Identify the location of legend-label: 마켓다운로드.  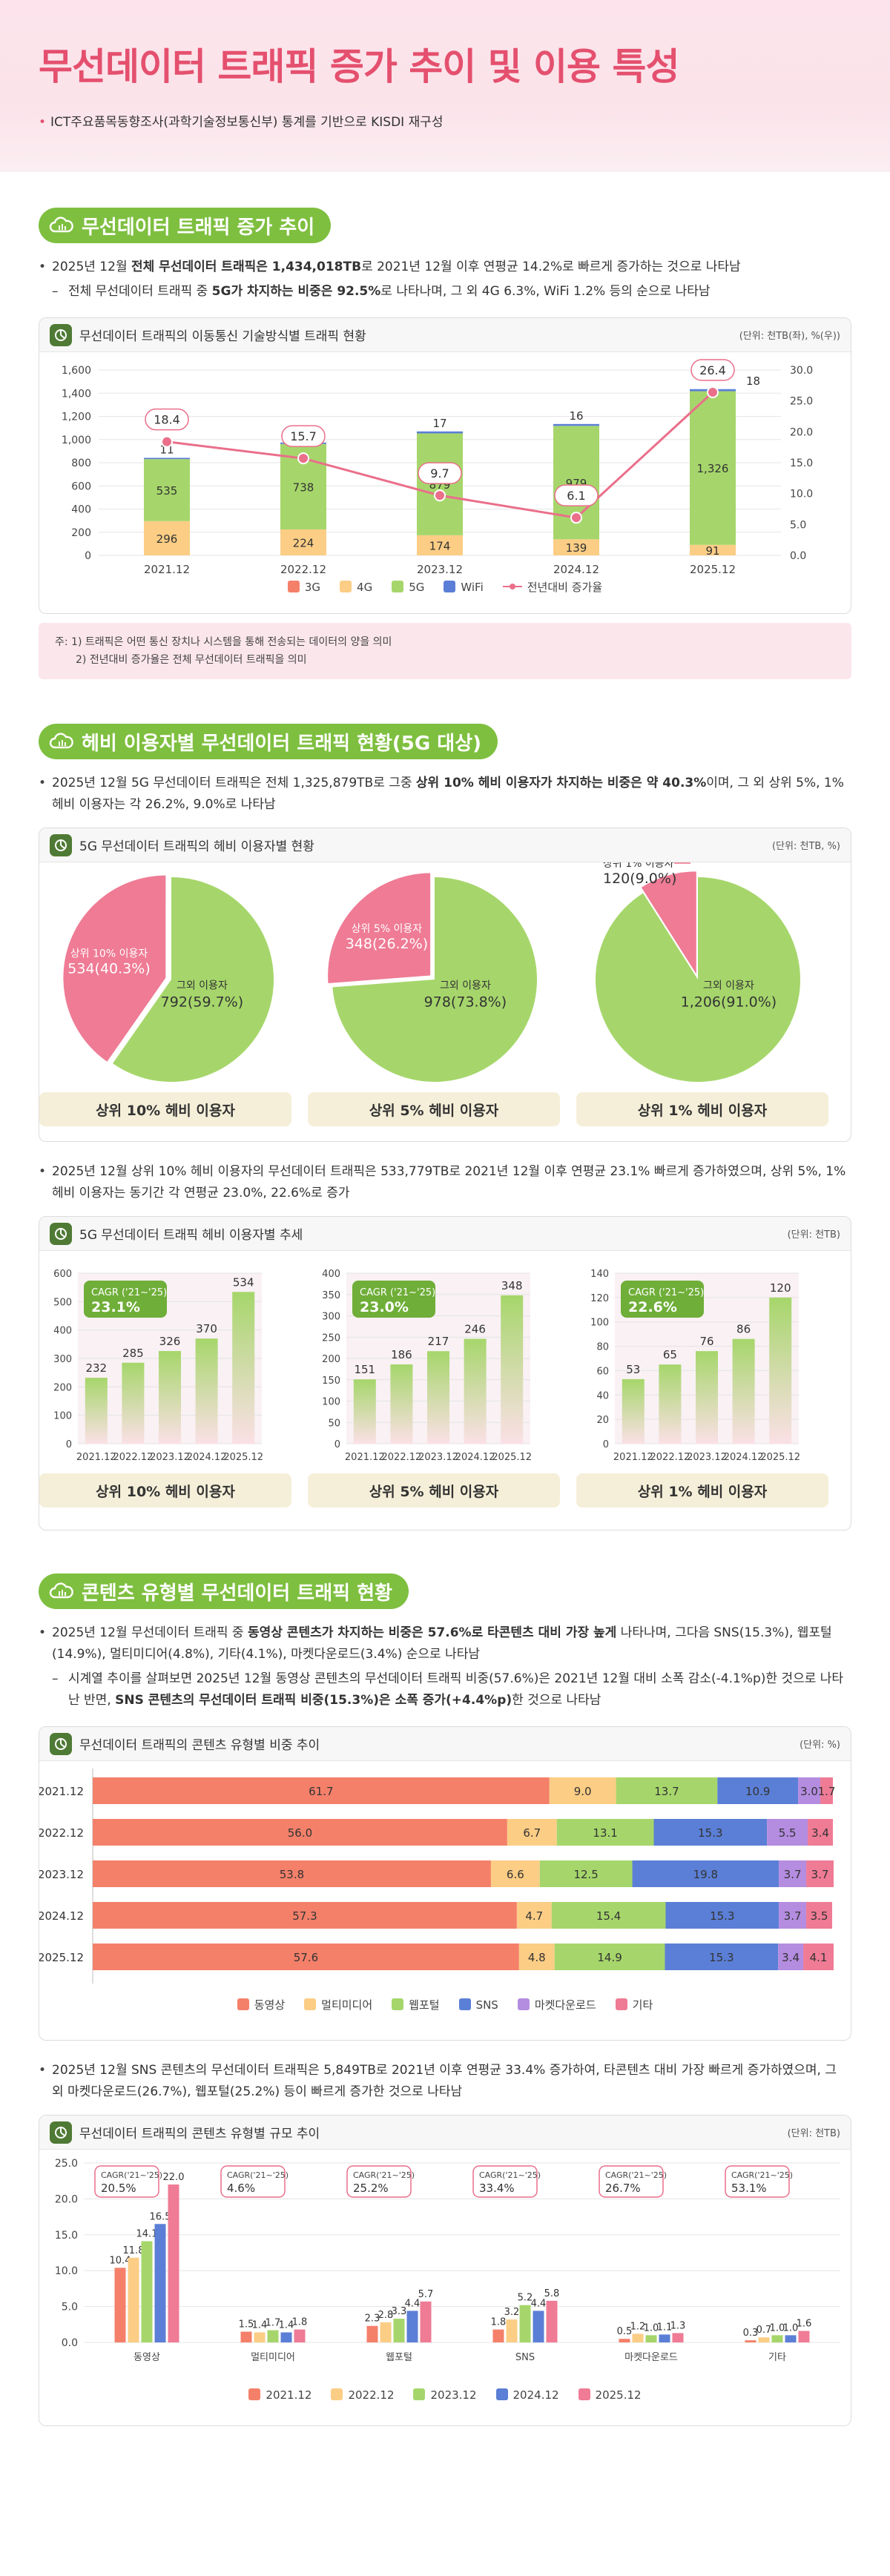
(565, 2005).